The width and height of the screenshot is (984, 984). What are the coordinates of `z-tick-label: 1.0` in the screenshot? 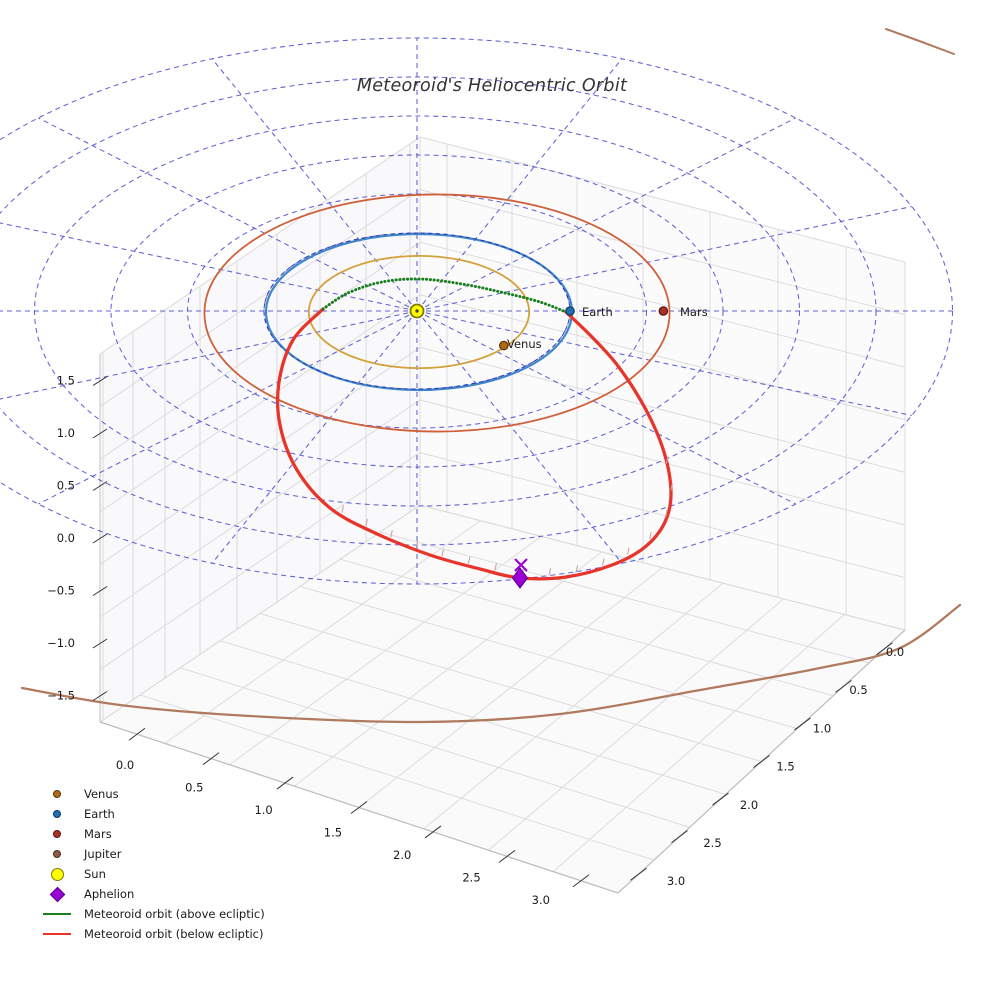 It's located at (66, 433).